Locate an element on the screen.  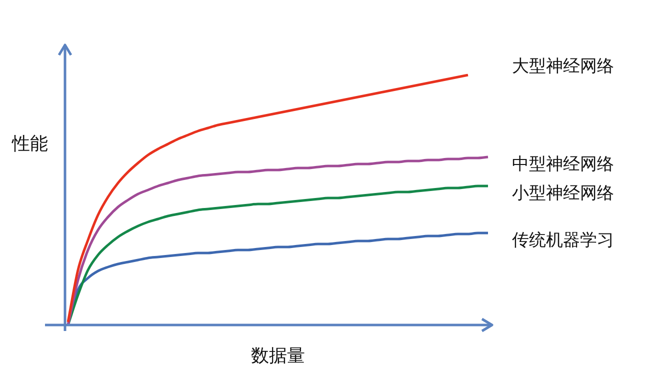
series-label: 中型神经网络 is located at coordinates (563, 164).